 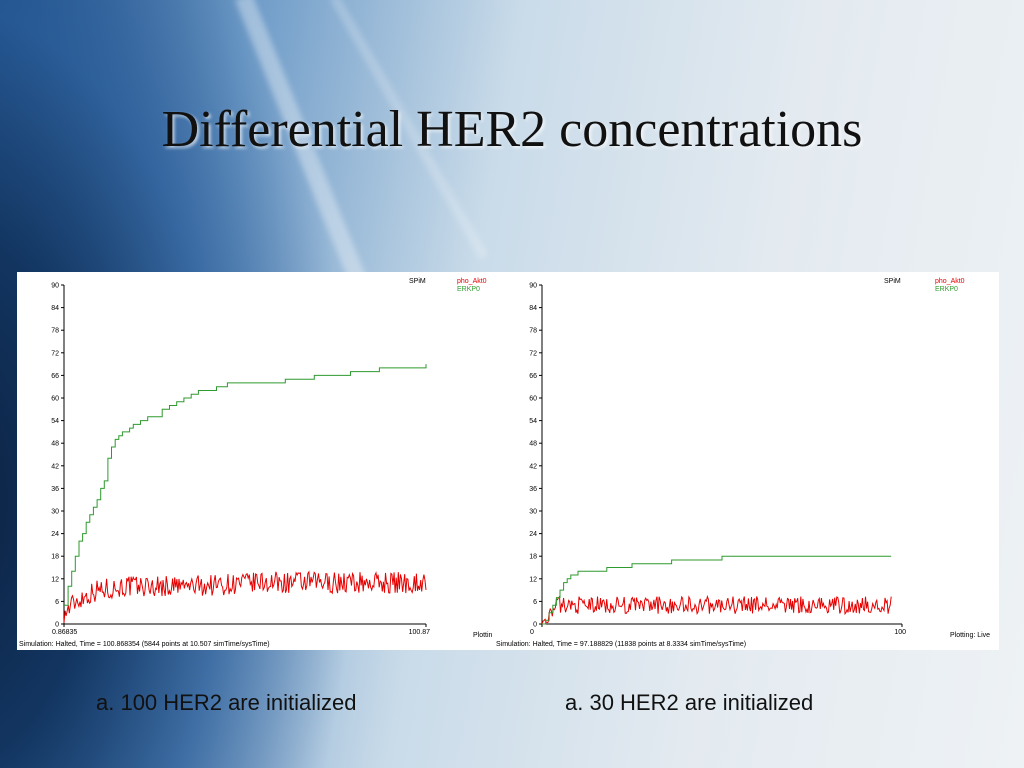 I want to click on x-tick-label: 100.87, so click(x=420, y=632).